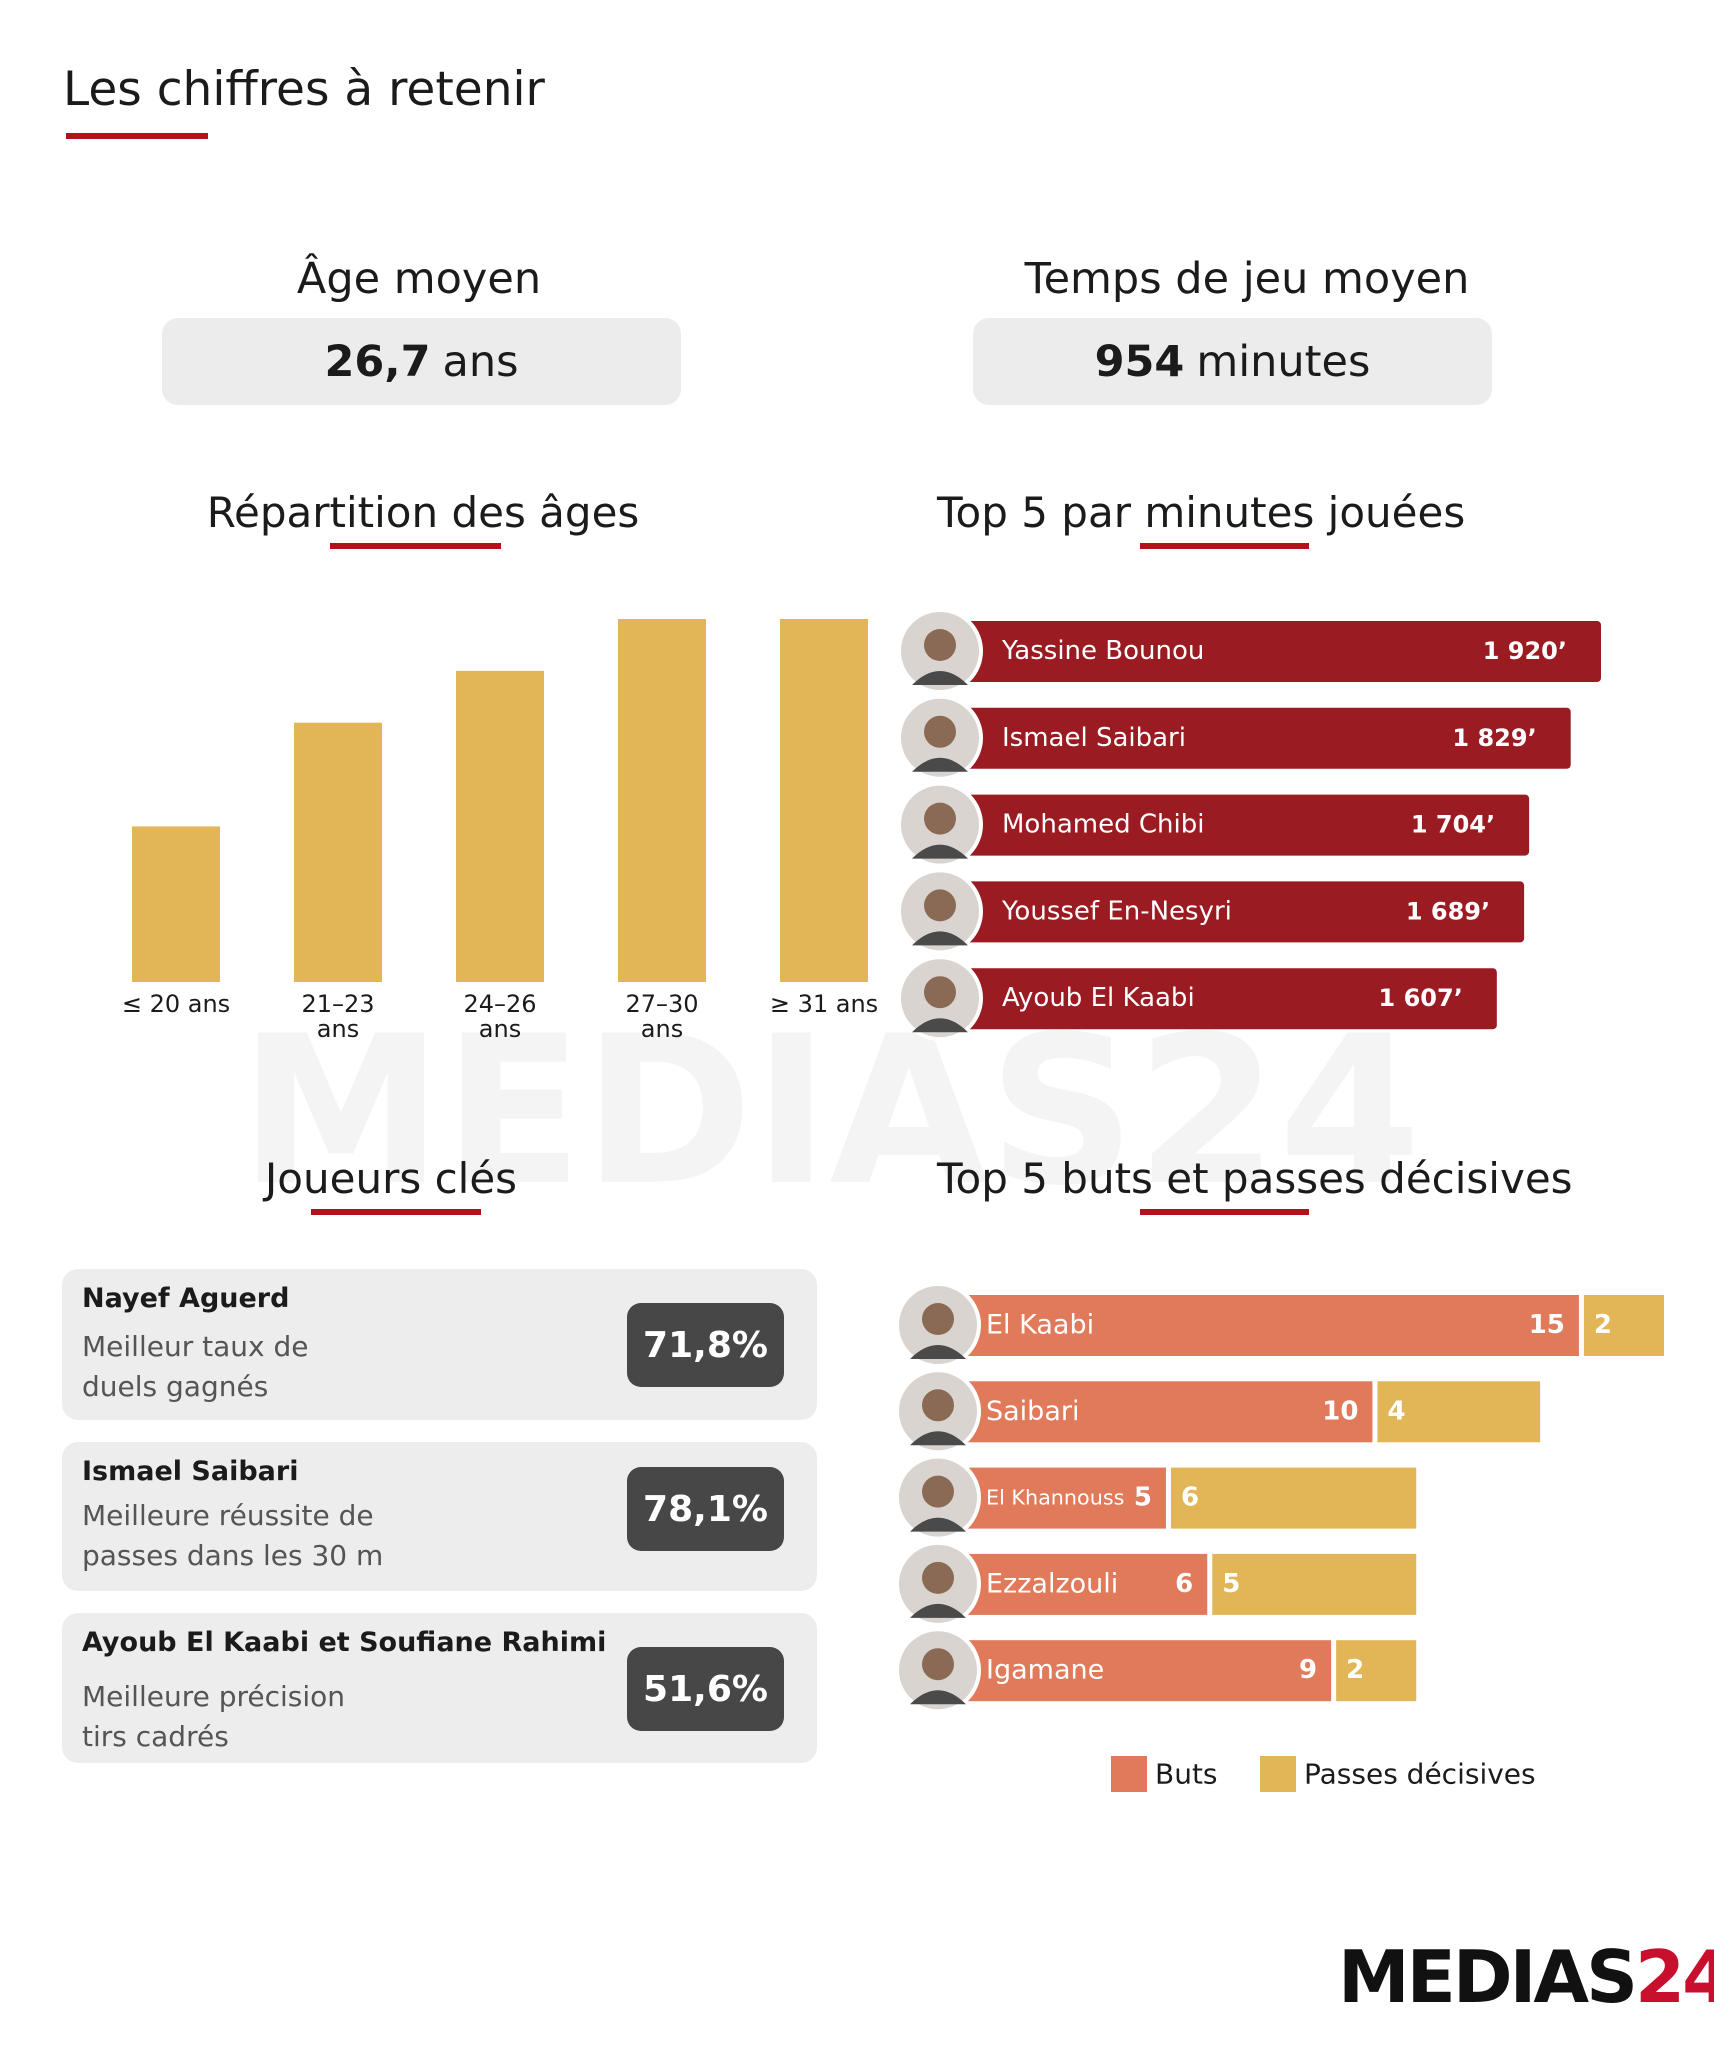 The height and width of the screenshot is (2048, 1714). Describe the element at coordinates (1201, 512) in the screenshot. I see `section-title: Top 5 par minutes jouées` at that location.